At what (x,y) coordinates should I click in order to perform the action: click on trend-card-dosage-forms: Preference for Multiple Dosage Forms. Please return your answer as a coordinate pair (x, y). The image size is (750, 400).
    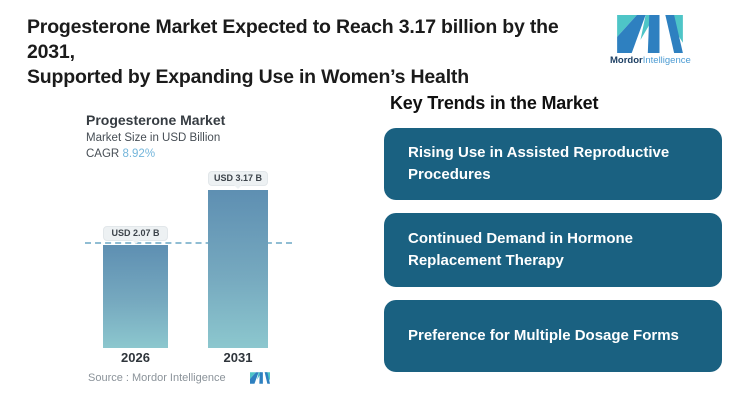
    Looking at the image, I should click on (553, 336).